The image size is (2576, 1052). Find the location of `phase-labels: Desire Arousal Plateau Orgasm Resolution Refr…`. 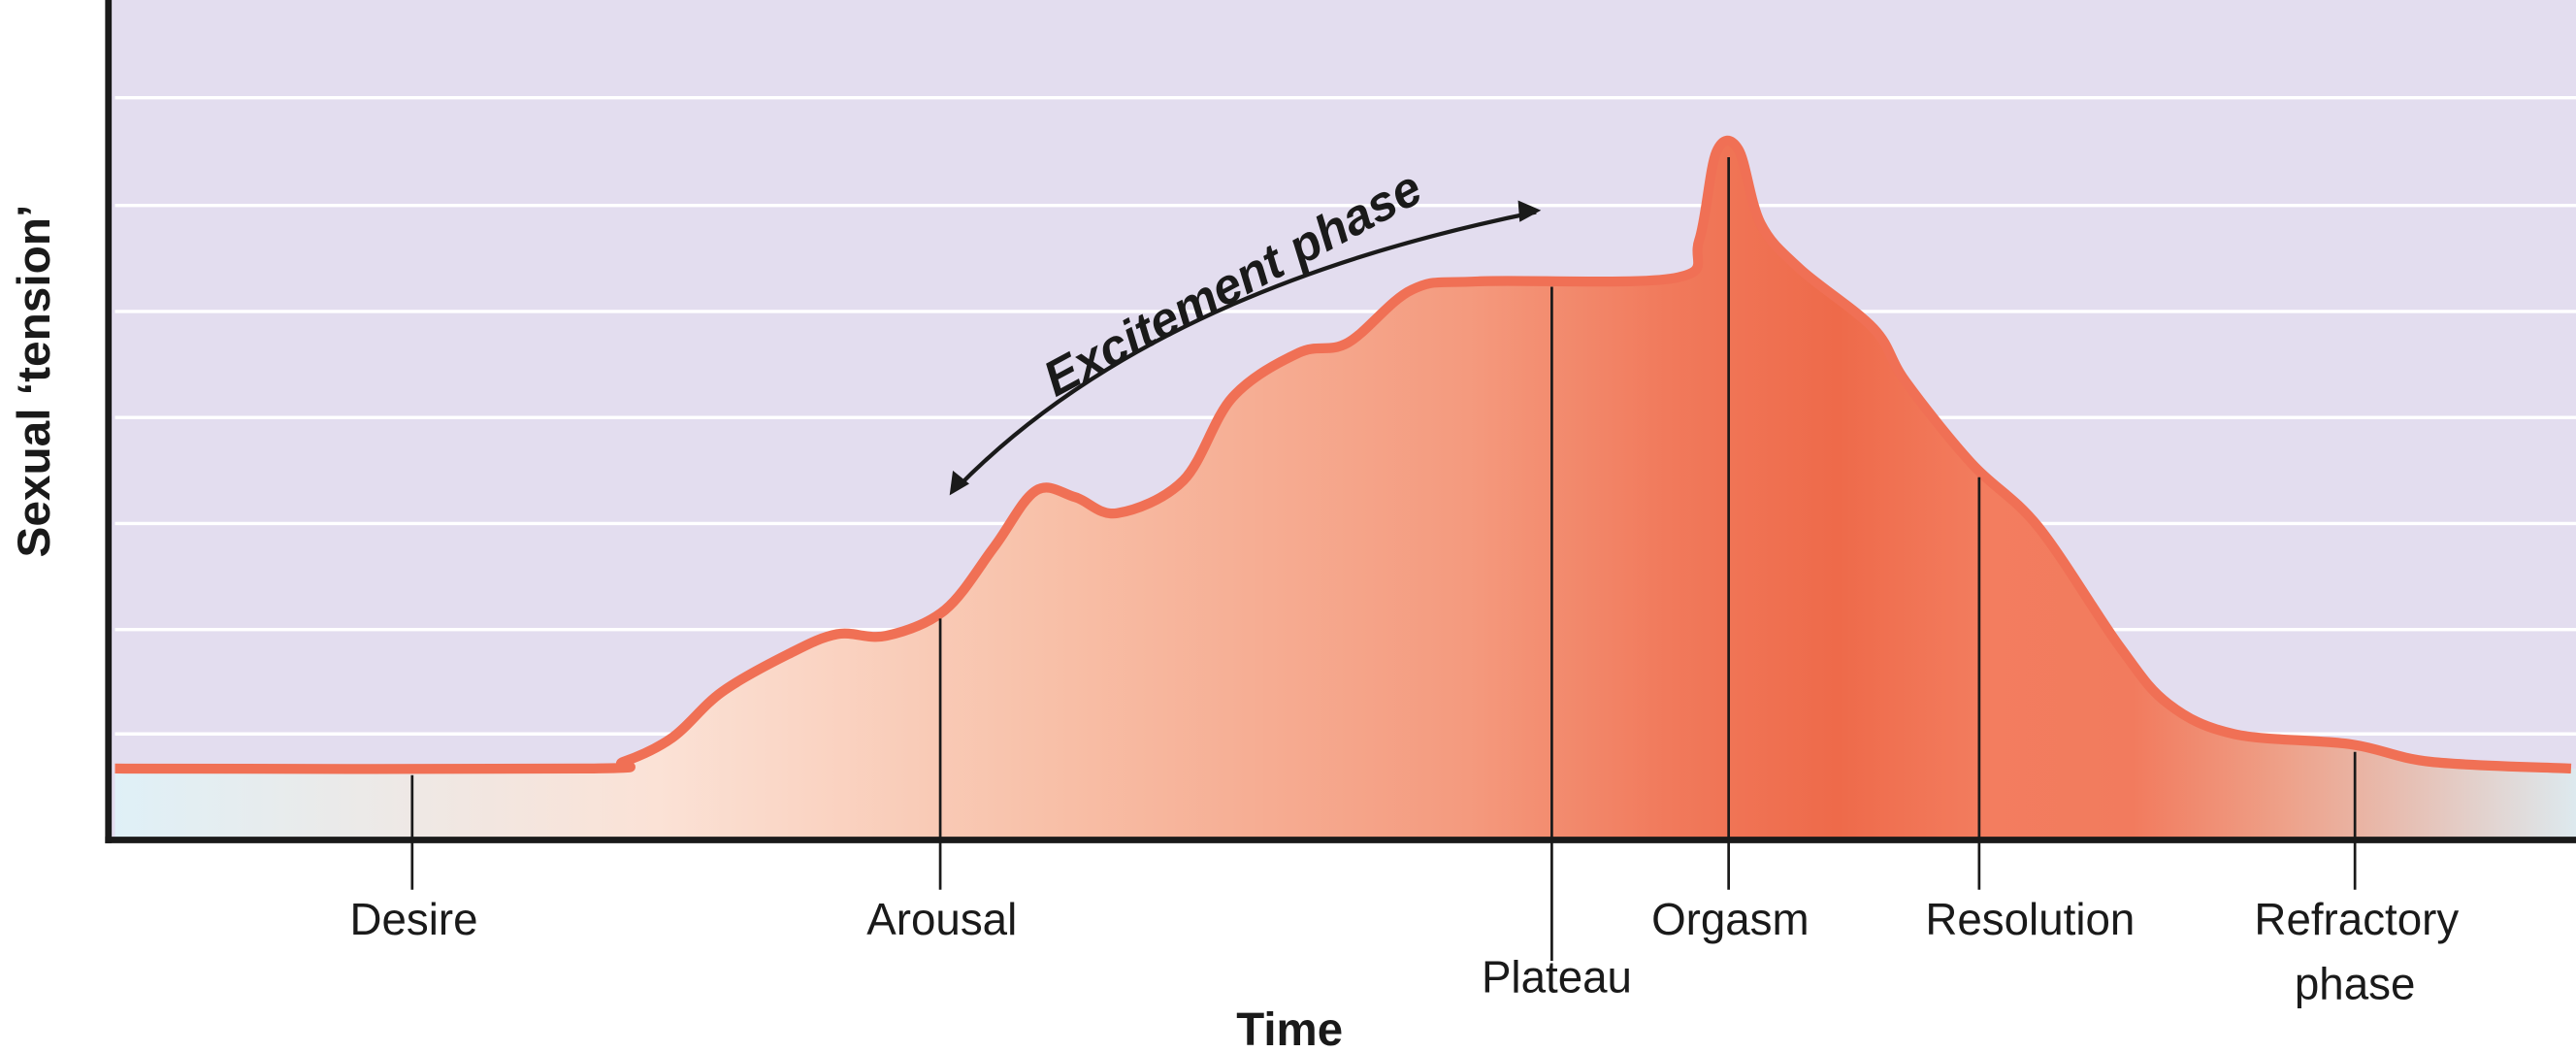

phase-labels: Desire Arousal Plateau Orgasm Resolution Refr… is located at coordinates (1404, 951).